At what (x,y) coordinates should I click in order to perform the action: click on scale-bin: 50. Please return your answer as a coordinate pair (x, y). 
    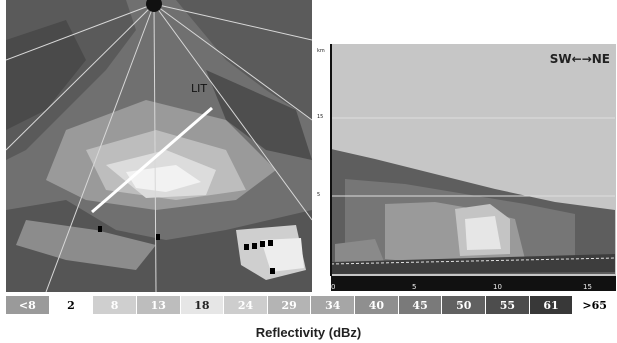
    Looking at the image, I should click on (464, 305).